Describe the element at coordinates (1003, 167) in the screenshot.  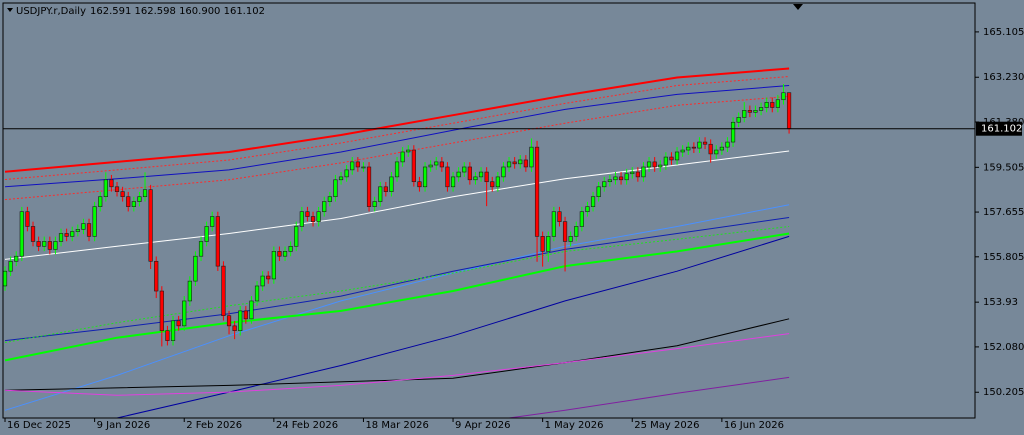
I see `y-tick-label: 159.505` at that location.